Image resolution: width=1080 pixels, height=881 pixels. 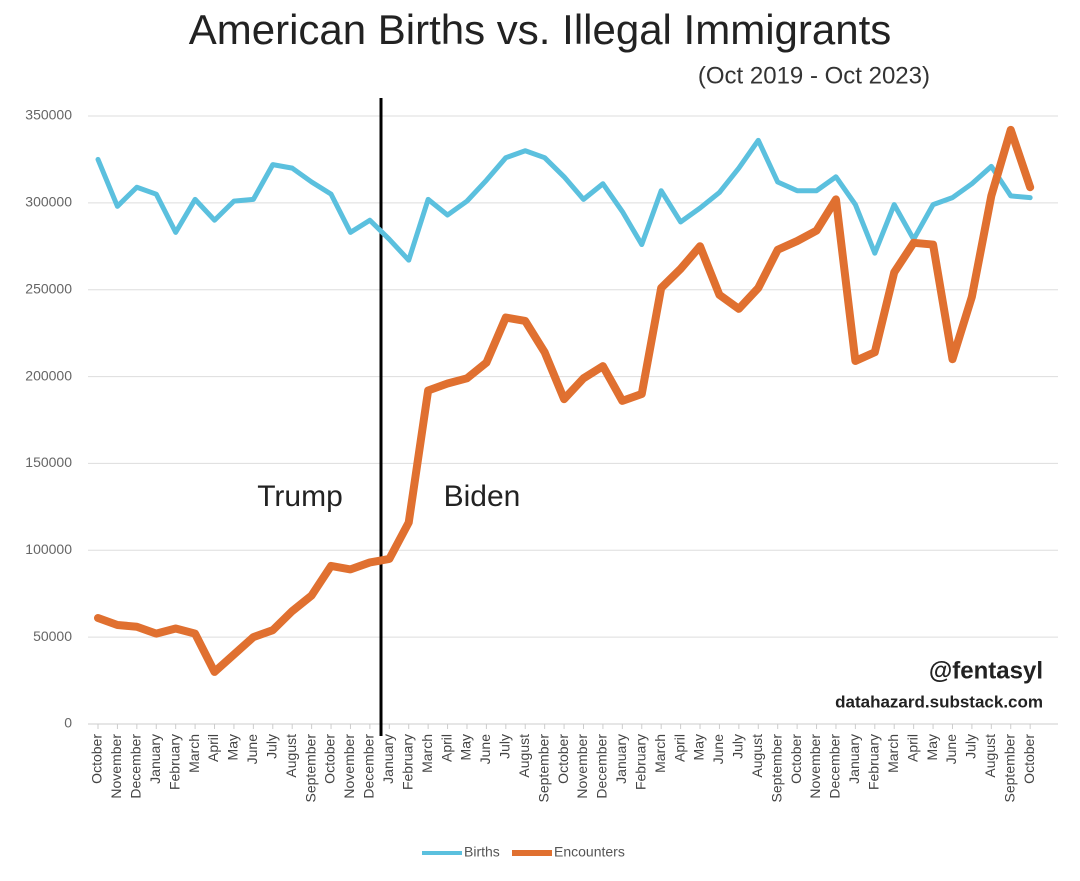 What do you see at coordinates (52, 636) in the screenshot?
I see `y-tick-label: 50000` at bounding box center [52, 636].